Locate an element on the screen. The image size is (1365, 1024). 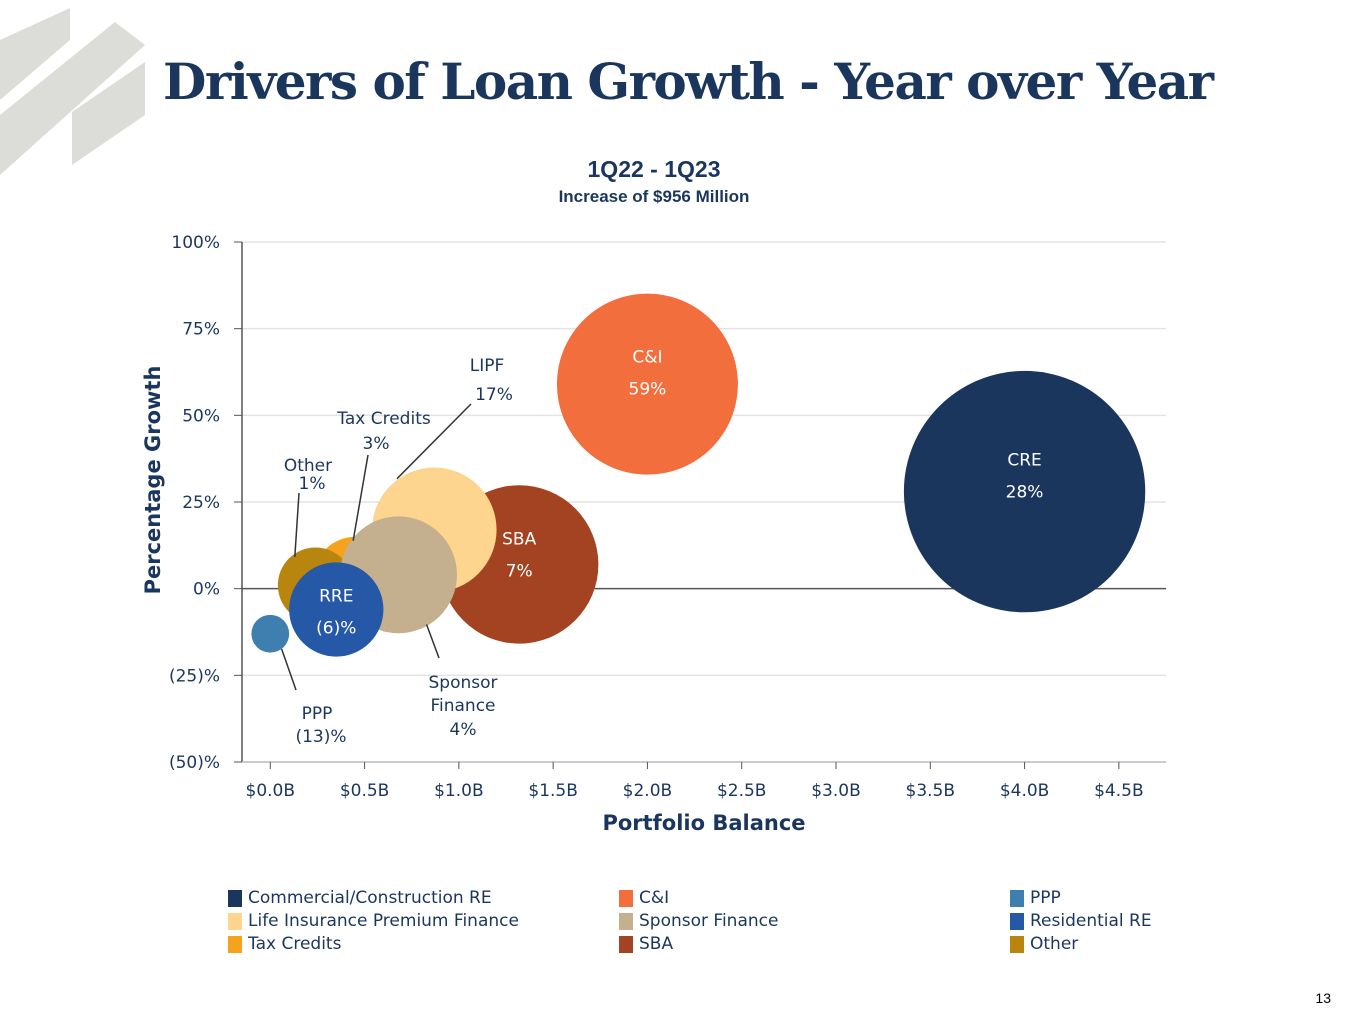
legend-label: Sponsor Finance is located at coordinates (709, 921).